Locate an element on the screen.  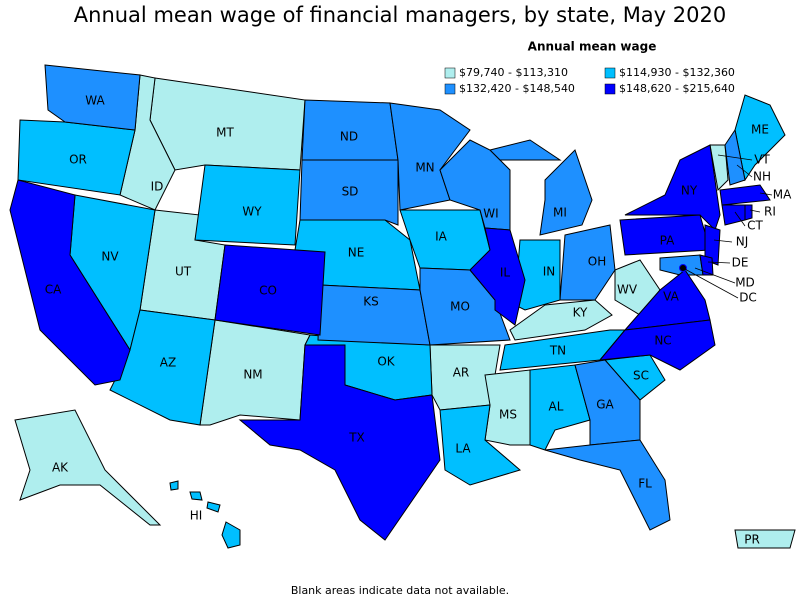
state-label: MO is located at coordinates (460, 307).